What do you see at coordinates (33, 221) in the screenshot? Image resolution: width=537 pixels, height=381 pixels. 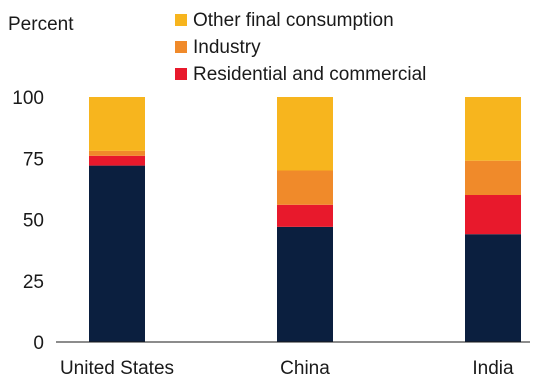 I see `y-tick-label: 50` at bounding box center [33, 221].